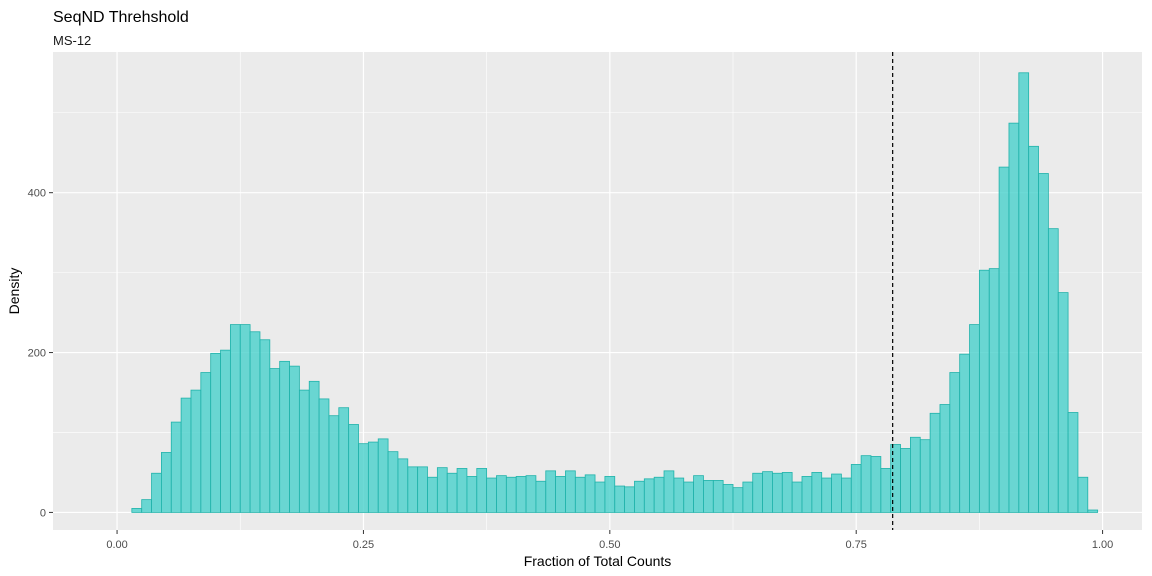 Image resolution: width=1152 pixels, height=576 pixels. I want to click on x-tick-label: 0.00, so click(116, 545).